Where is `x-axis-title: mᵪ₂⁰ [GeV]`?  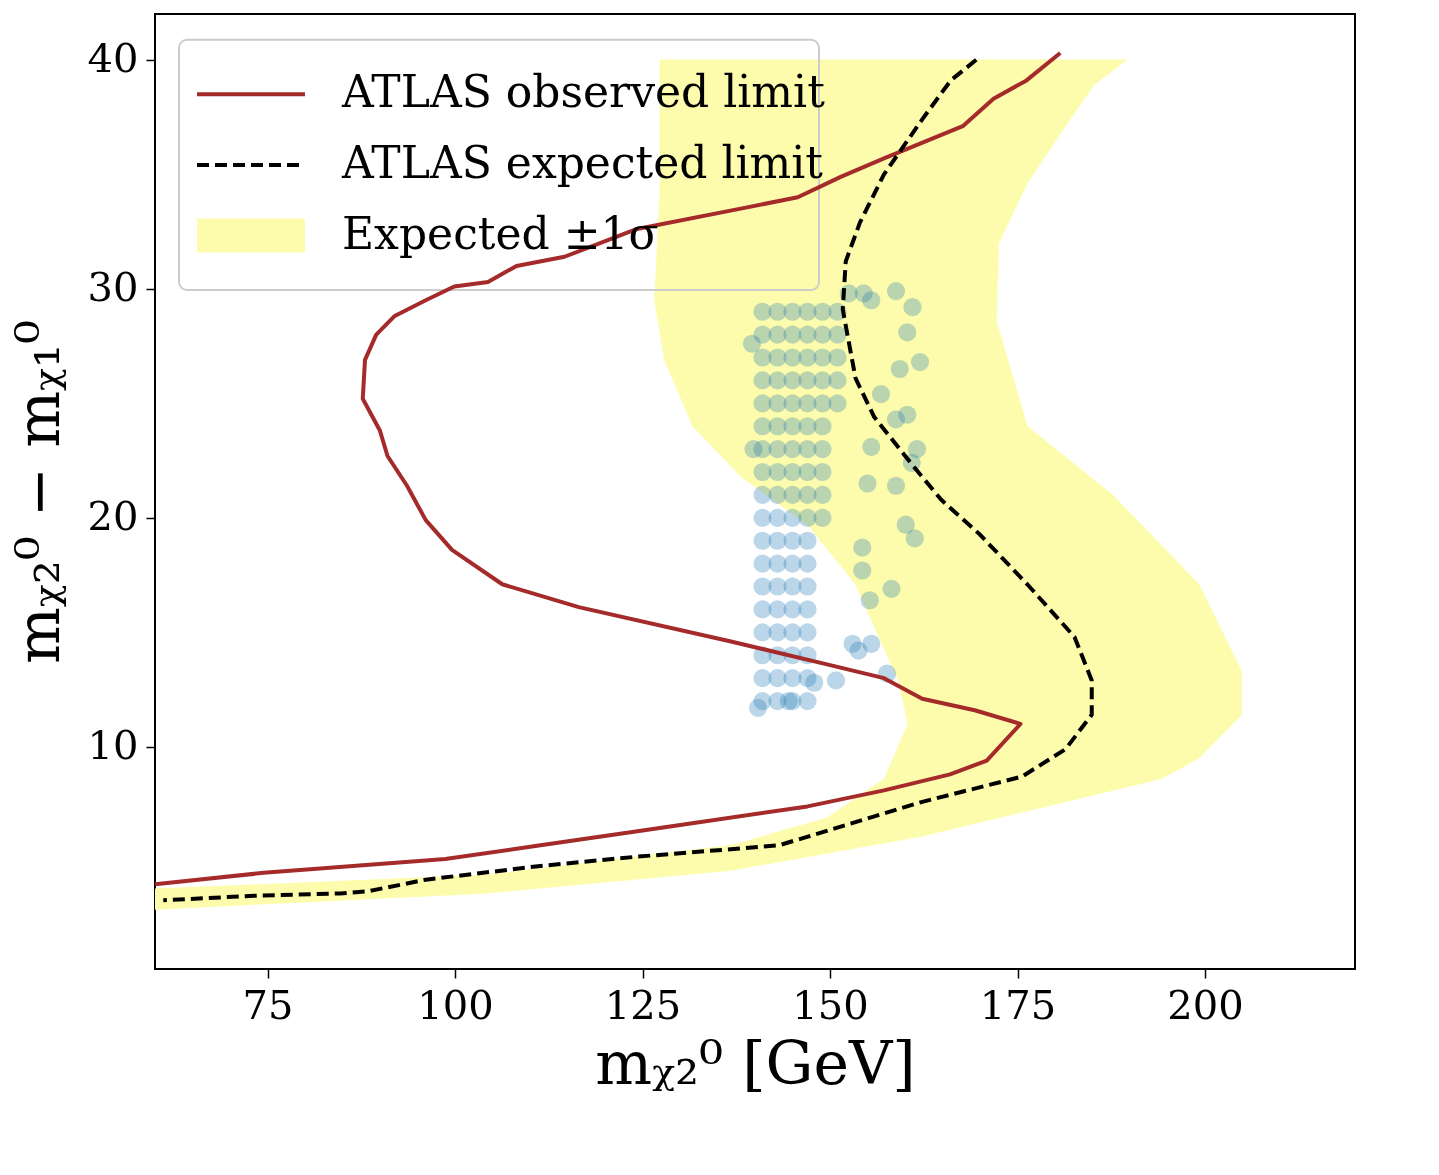
x-axis-title: mᵪ₂⁰ [GeV] is located at coordinates (755, 1062).